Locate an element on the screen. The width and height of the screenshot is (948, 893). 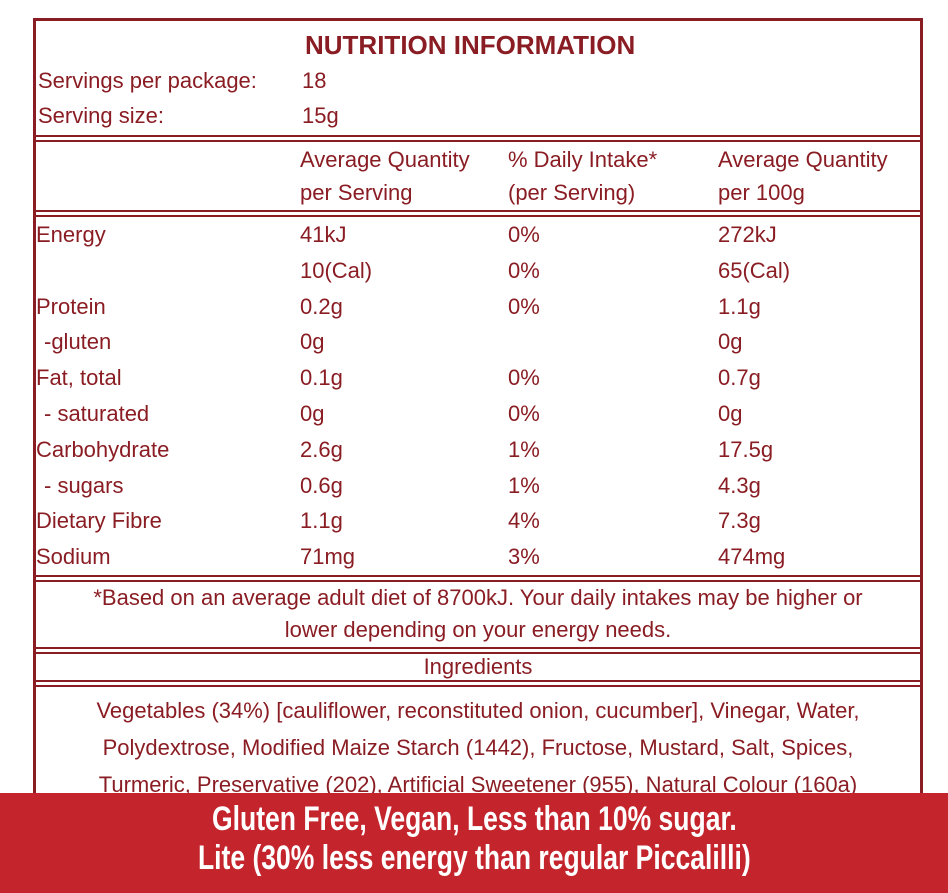
table-row-sodium: Sodium 71mg 3% 474mg is located at coordinates (478, 557).